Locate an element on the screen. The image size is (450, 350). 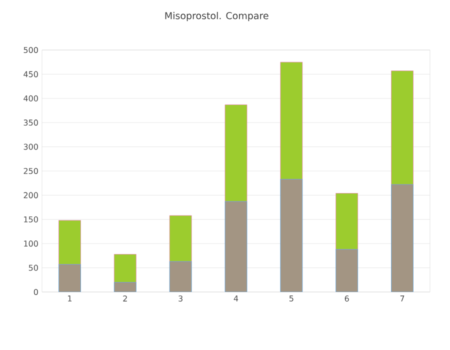
y-tick-label: 150 is located at coordinates (31, 219).